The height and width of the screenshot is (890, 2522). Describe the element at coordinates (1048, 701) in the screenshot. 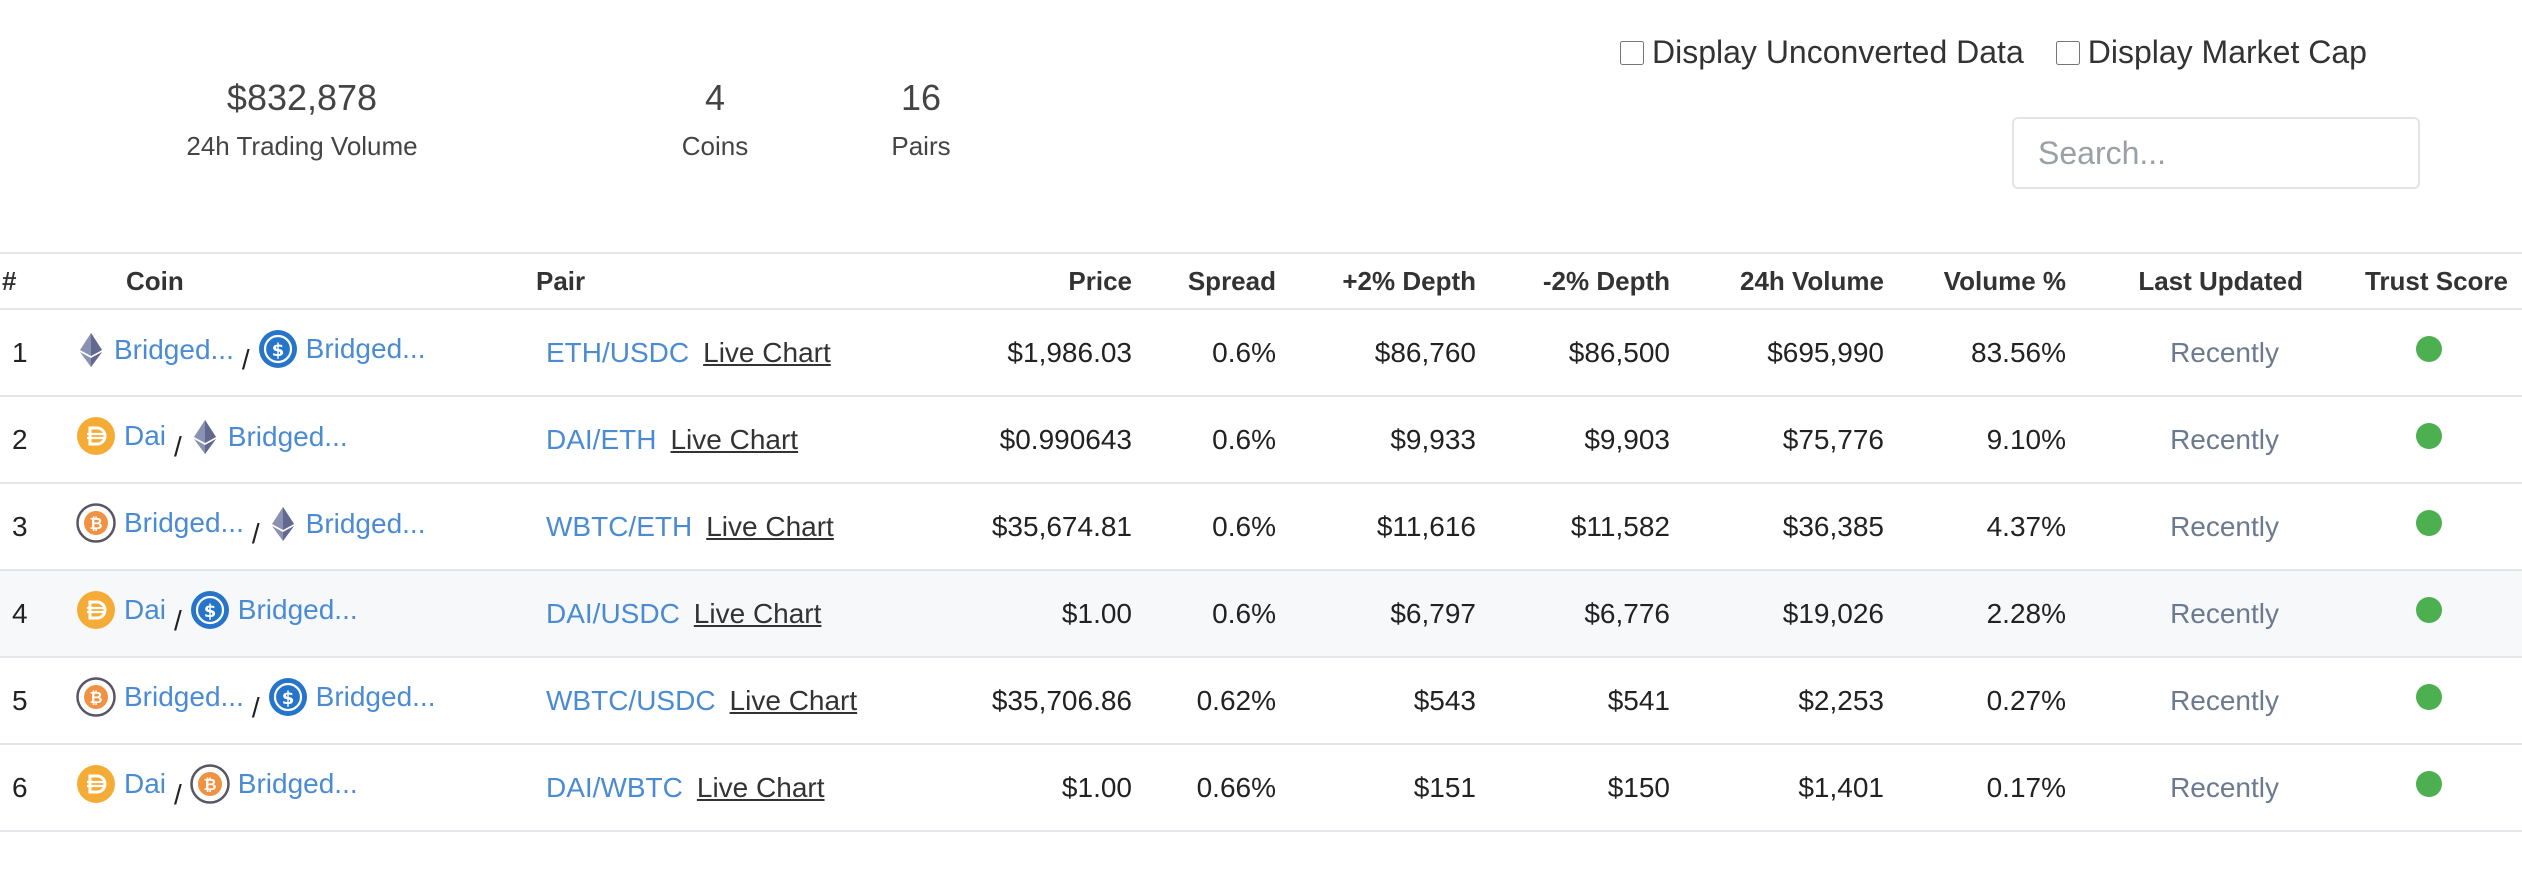

I see `row-price: $35,706.86` at that location.